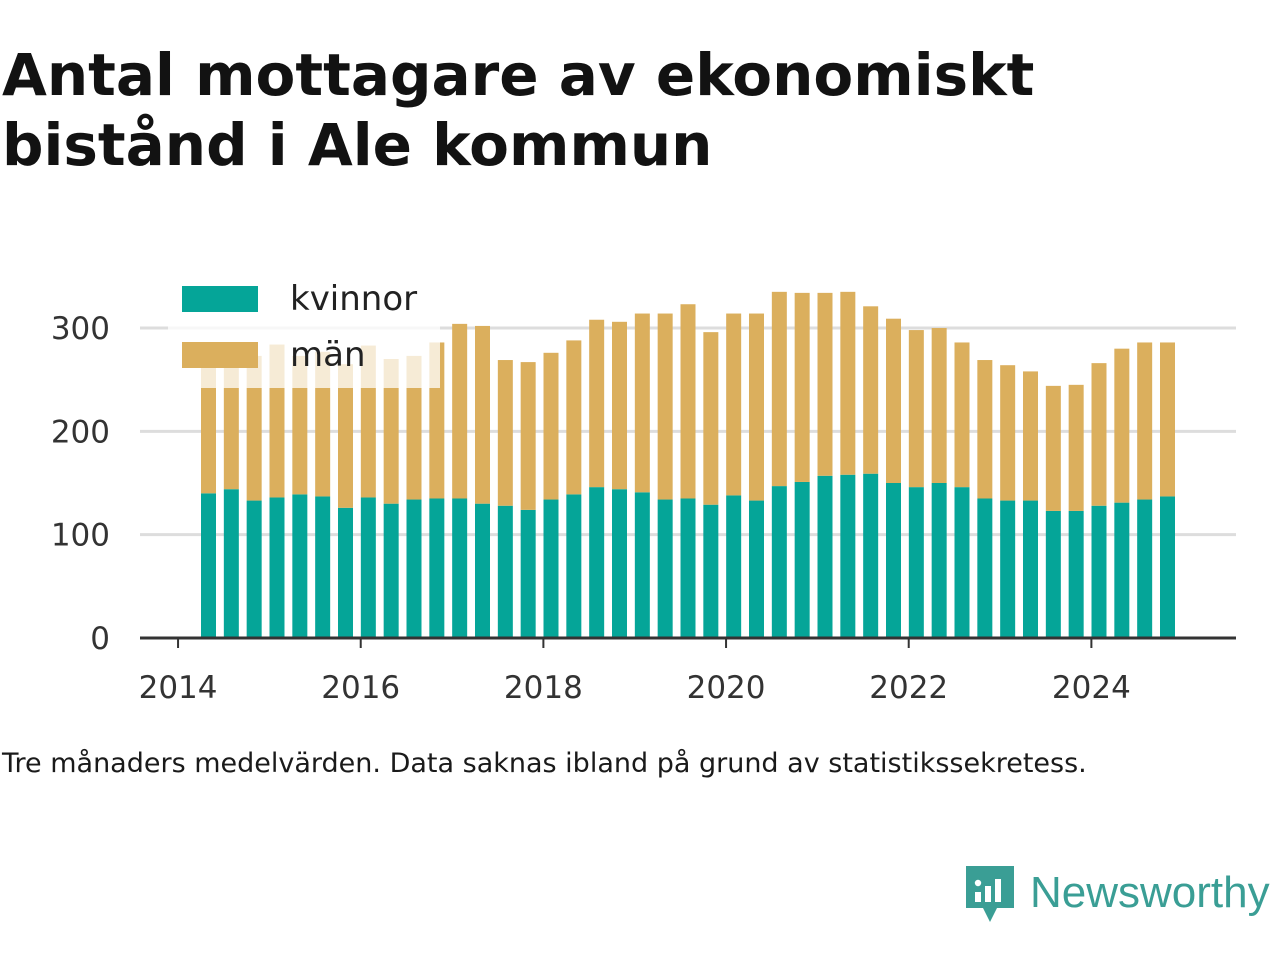 The width and height of the screenshot is (1280, 960). I want to click on x-tick-label: 2016, so click(360, 688).